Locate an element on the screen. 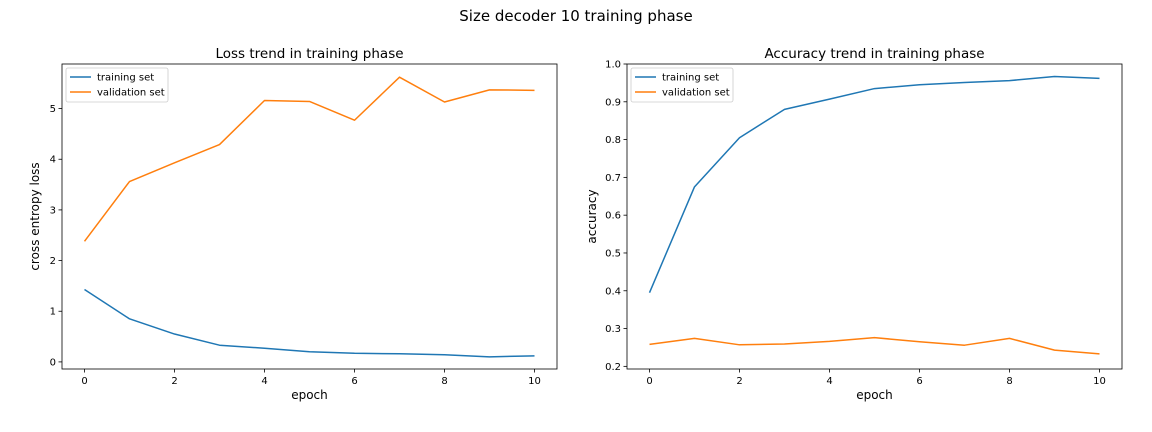 This screenshot has height=432, width=1152. accuracy-x-tick-label: 4 is located at coordinates (829, 381).